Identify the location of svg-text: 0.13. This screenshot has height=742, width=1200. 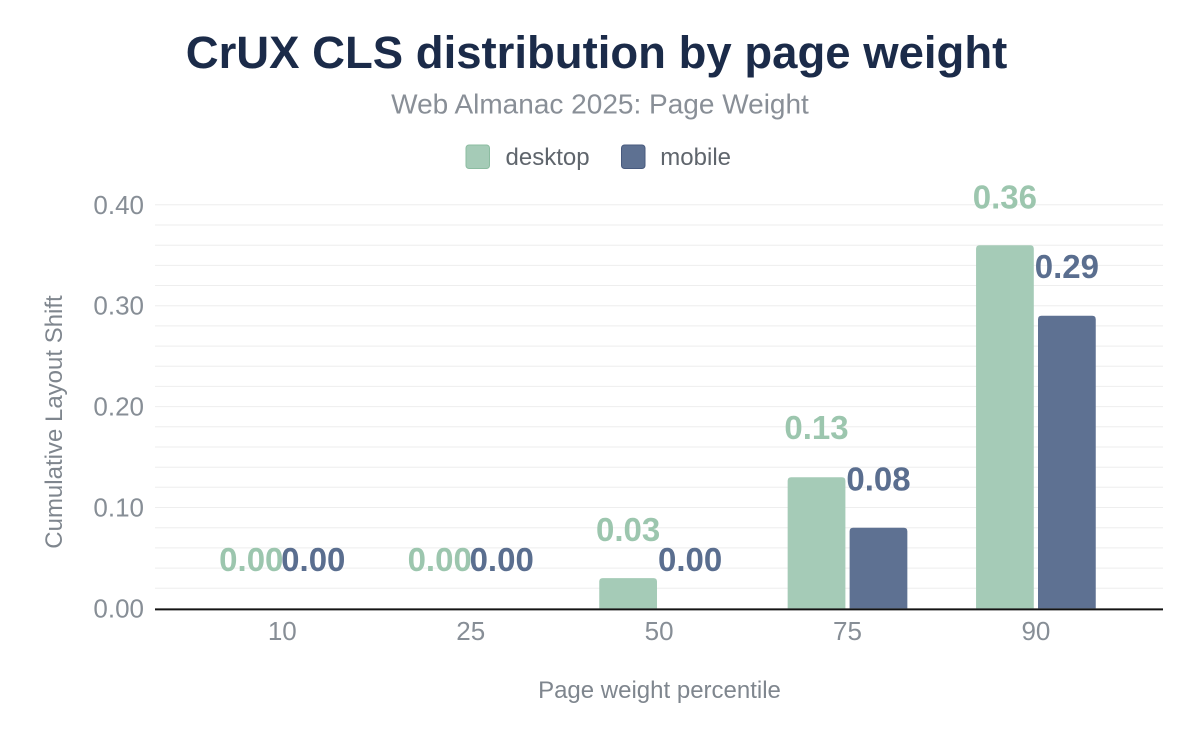
(816, 427).